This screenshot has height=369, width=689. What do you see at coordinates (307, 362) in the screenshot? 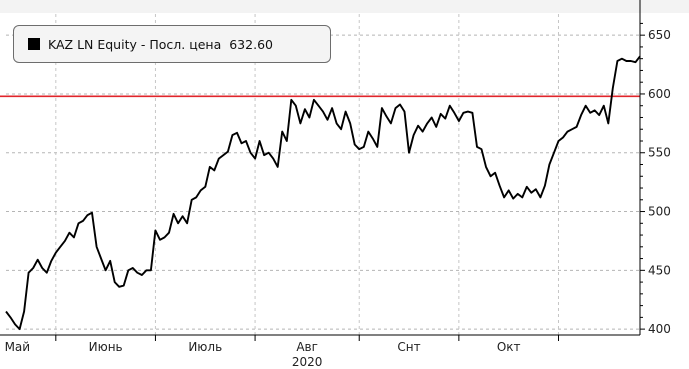
I see `x-year-label: 2020` at bounding box center [307, 362].